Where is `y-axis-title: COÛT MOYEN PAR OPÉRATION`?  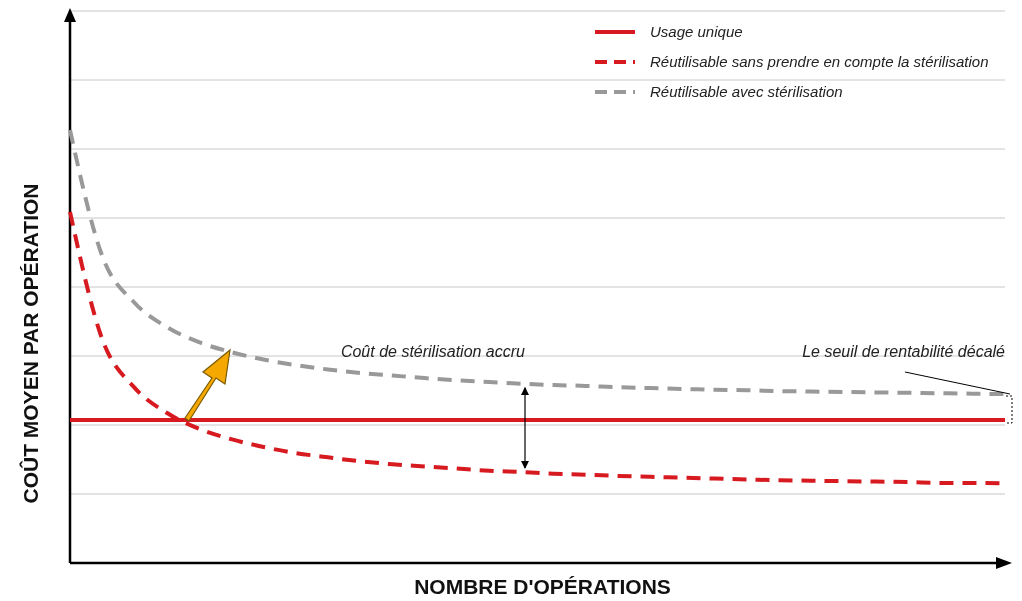
y-axis-title: COÛT MOYEN PAR OPÉRATION is located at coordinates (30, 343).